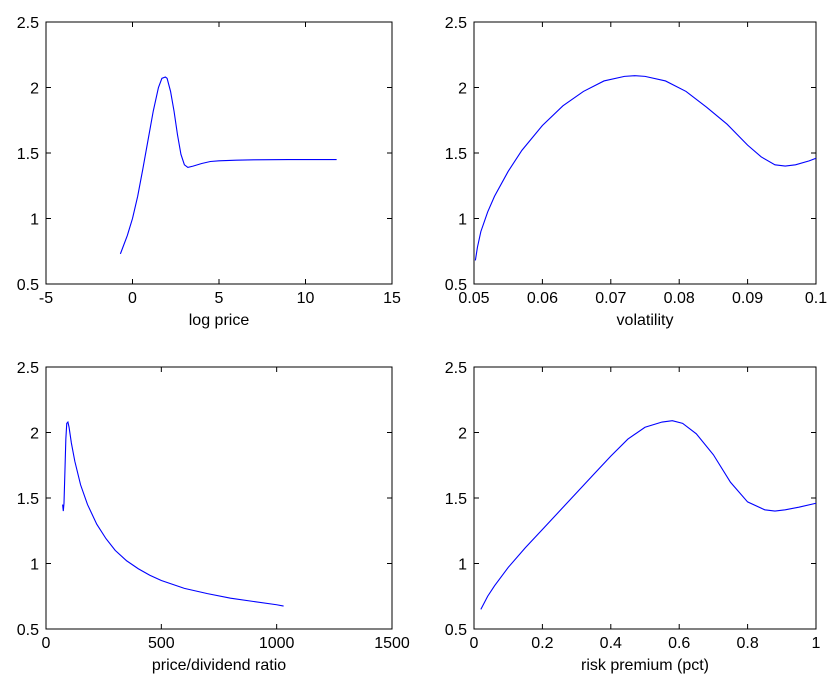 Image resolution: width=830 pixels, height=675 pixels. Describe the element at coordinates (132, 298) in the screenshot. I see `p0-xtick-label-0: 0` at that location.